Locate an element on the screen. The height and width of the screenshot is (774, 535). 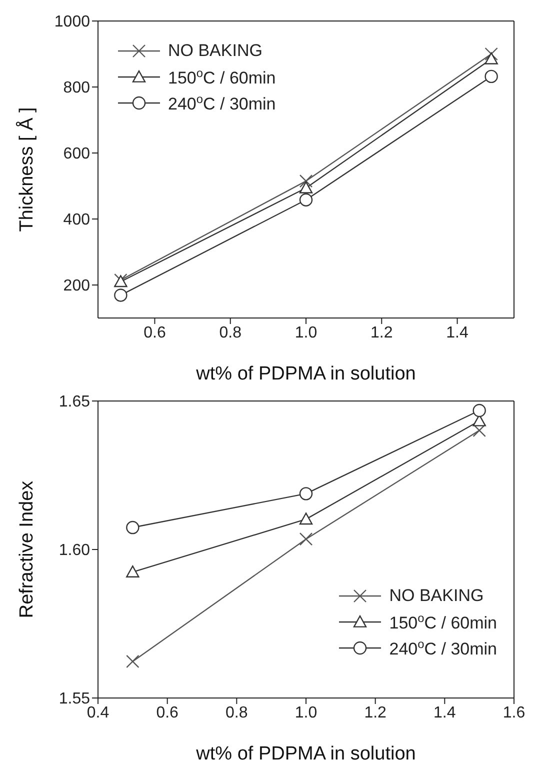
y-tick-label: 800 is located at coordinates (76, 88).